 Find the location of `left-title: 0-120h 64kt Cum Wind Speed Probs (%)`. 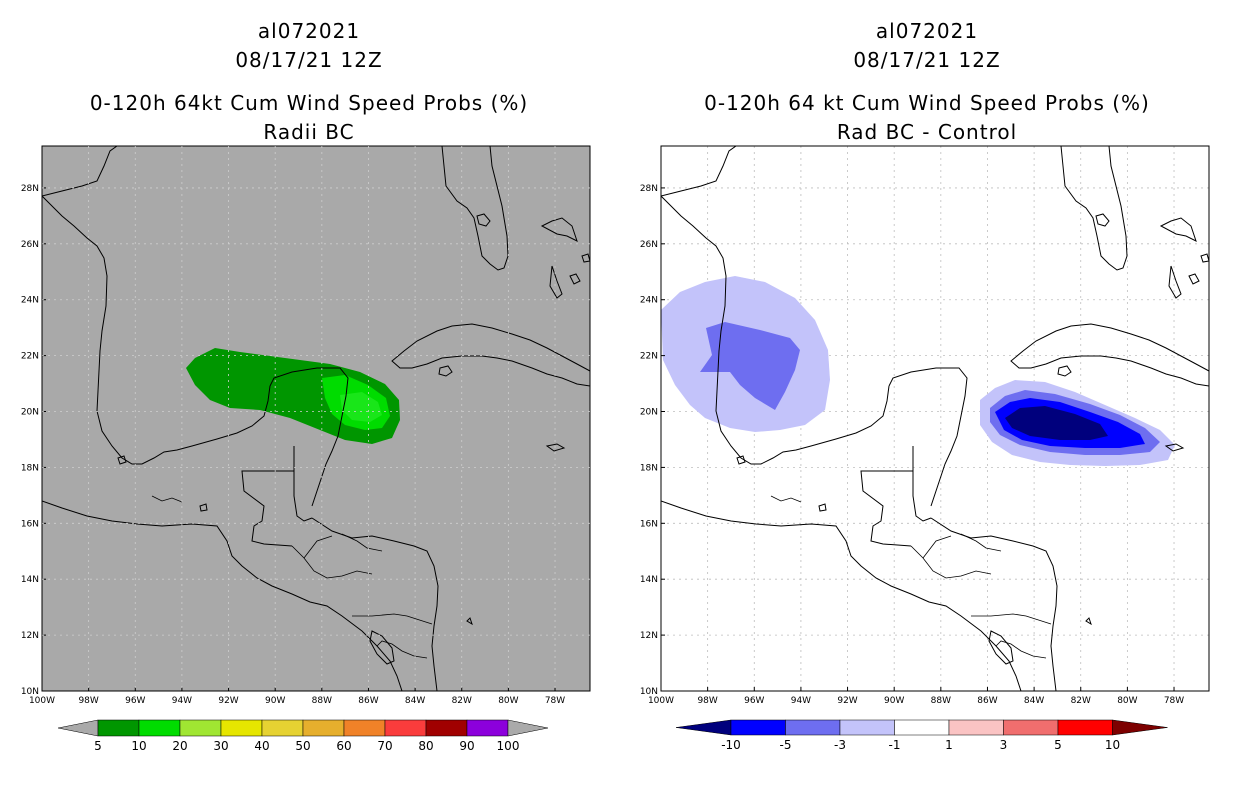

left-title: 0-120h 64kt Cum Wind Speed Probs (%) is located at coordinates (309, 103).